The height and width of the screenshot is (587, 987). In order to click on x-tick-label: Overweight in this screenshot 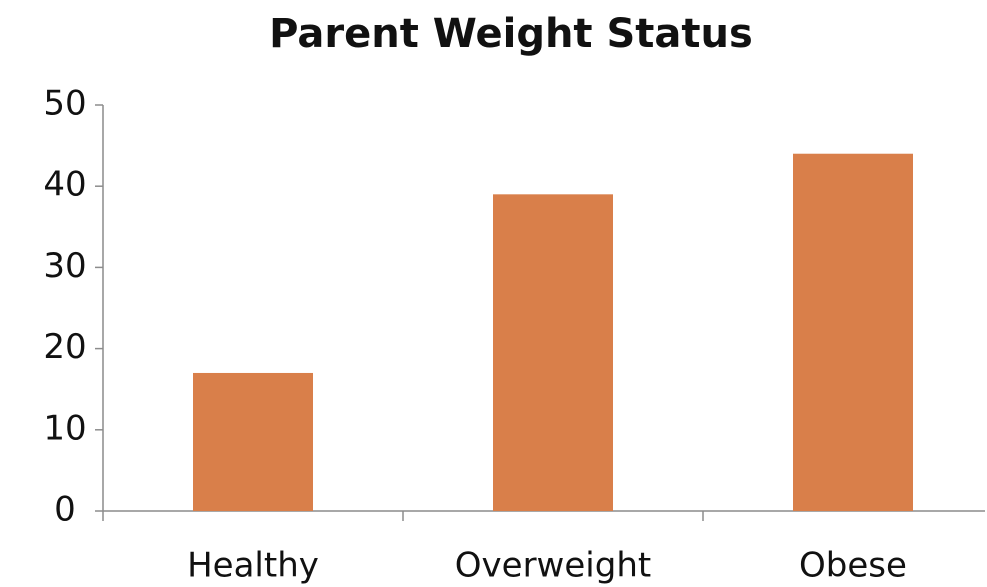, I will do `click(553, 566)`.